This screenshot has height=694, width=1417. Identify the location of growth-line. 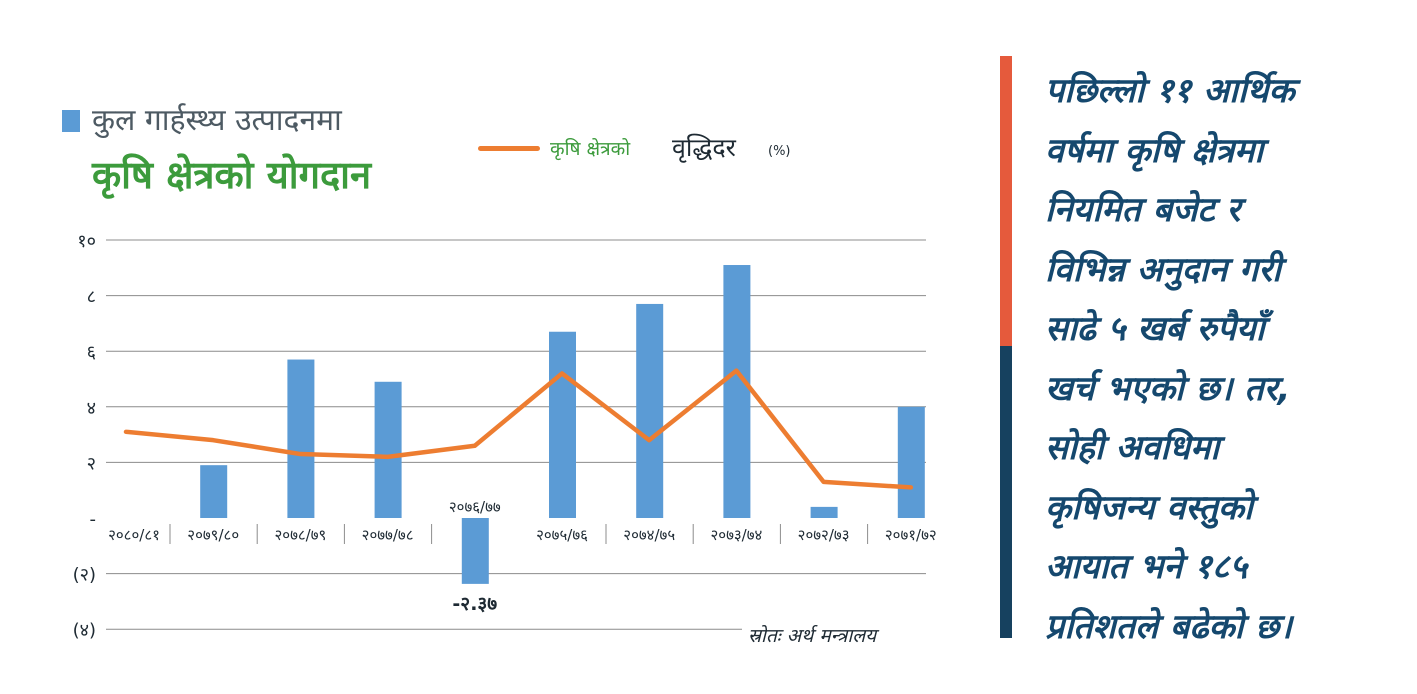
(518, 429).